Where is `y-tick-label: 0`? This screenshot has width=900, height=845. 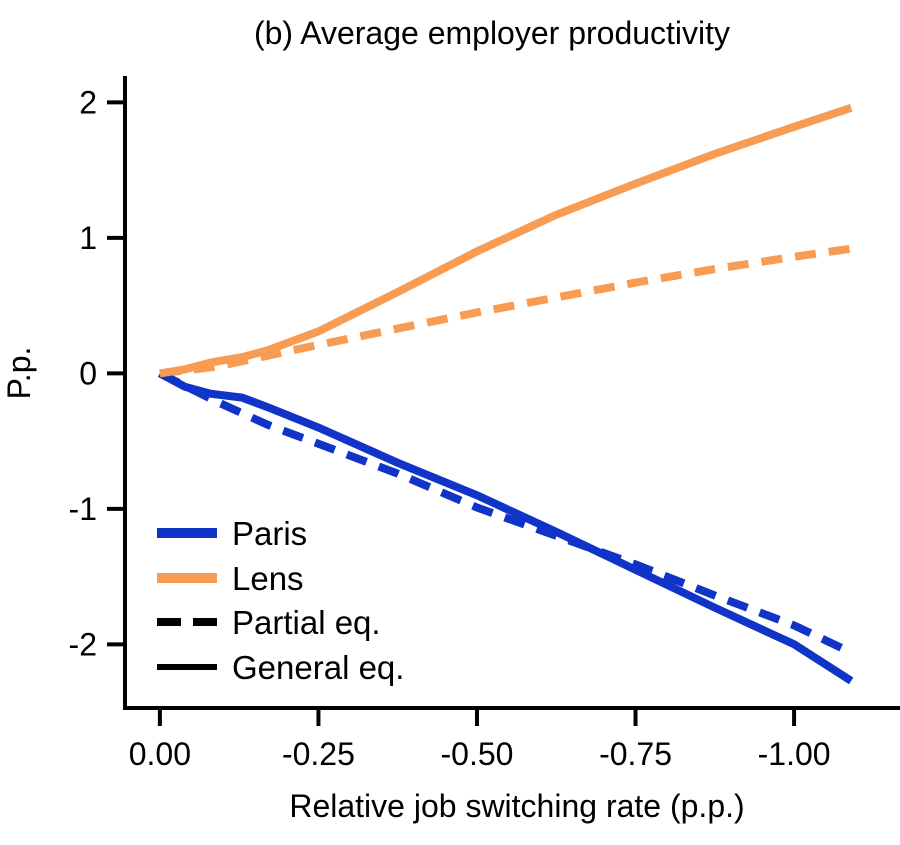 y-tick-label: 0 is located at coordinates (88, 373).